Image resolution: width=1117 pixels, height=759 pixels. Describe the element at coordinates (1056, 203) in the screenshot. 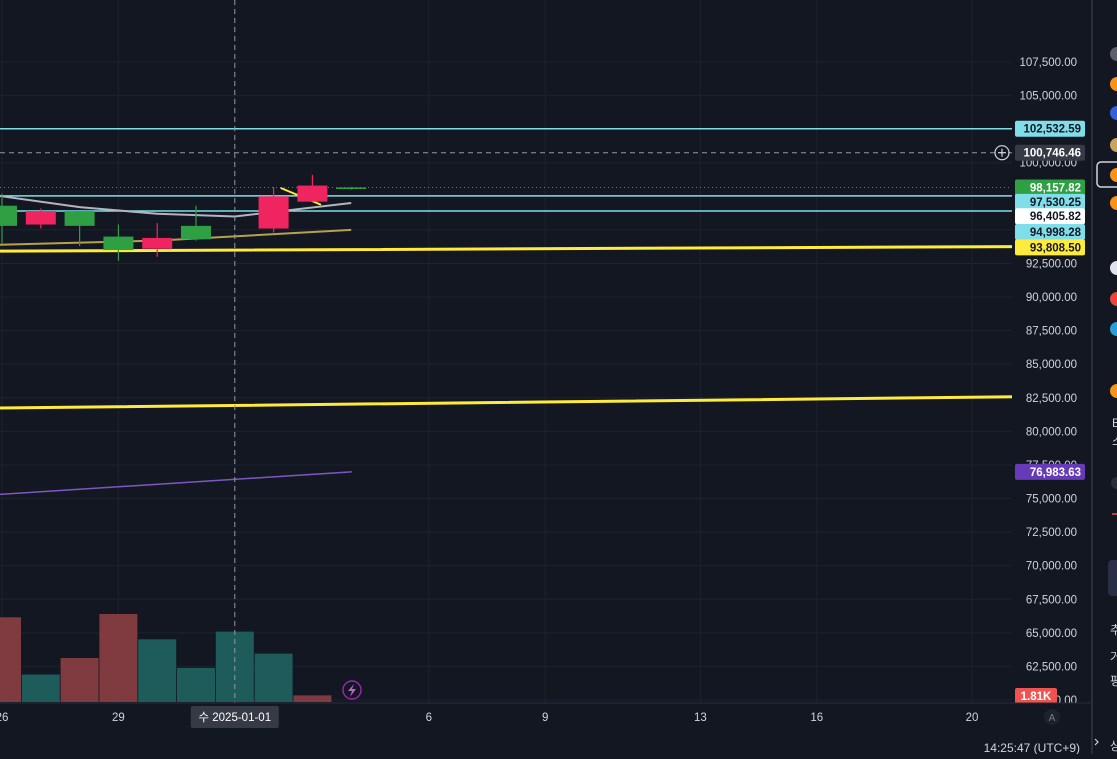

I see `price-tag-label: 97,530.25` at that location.